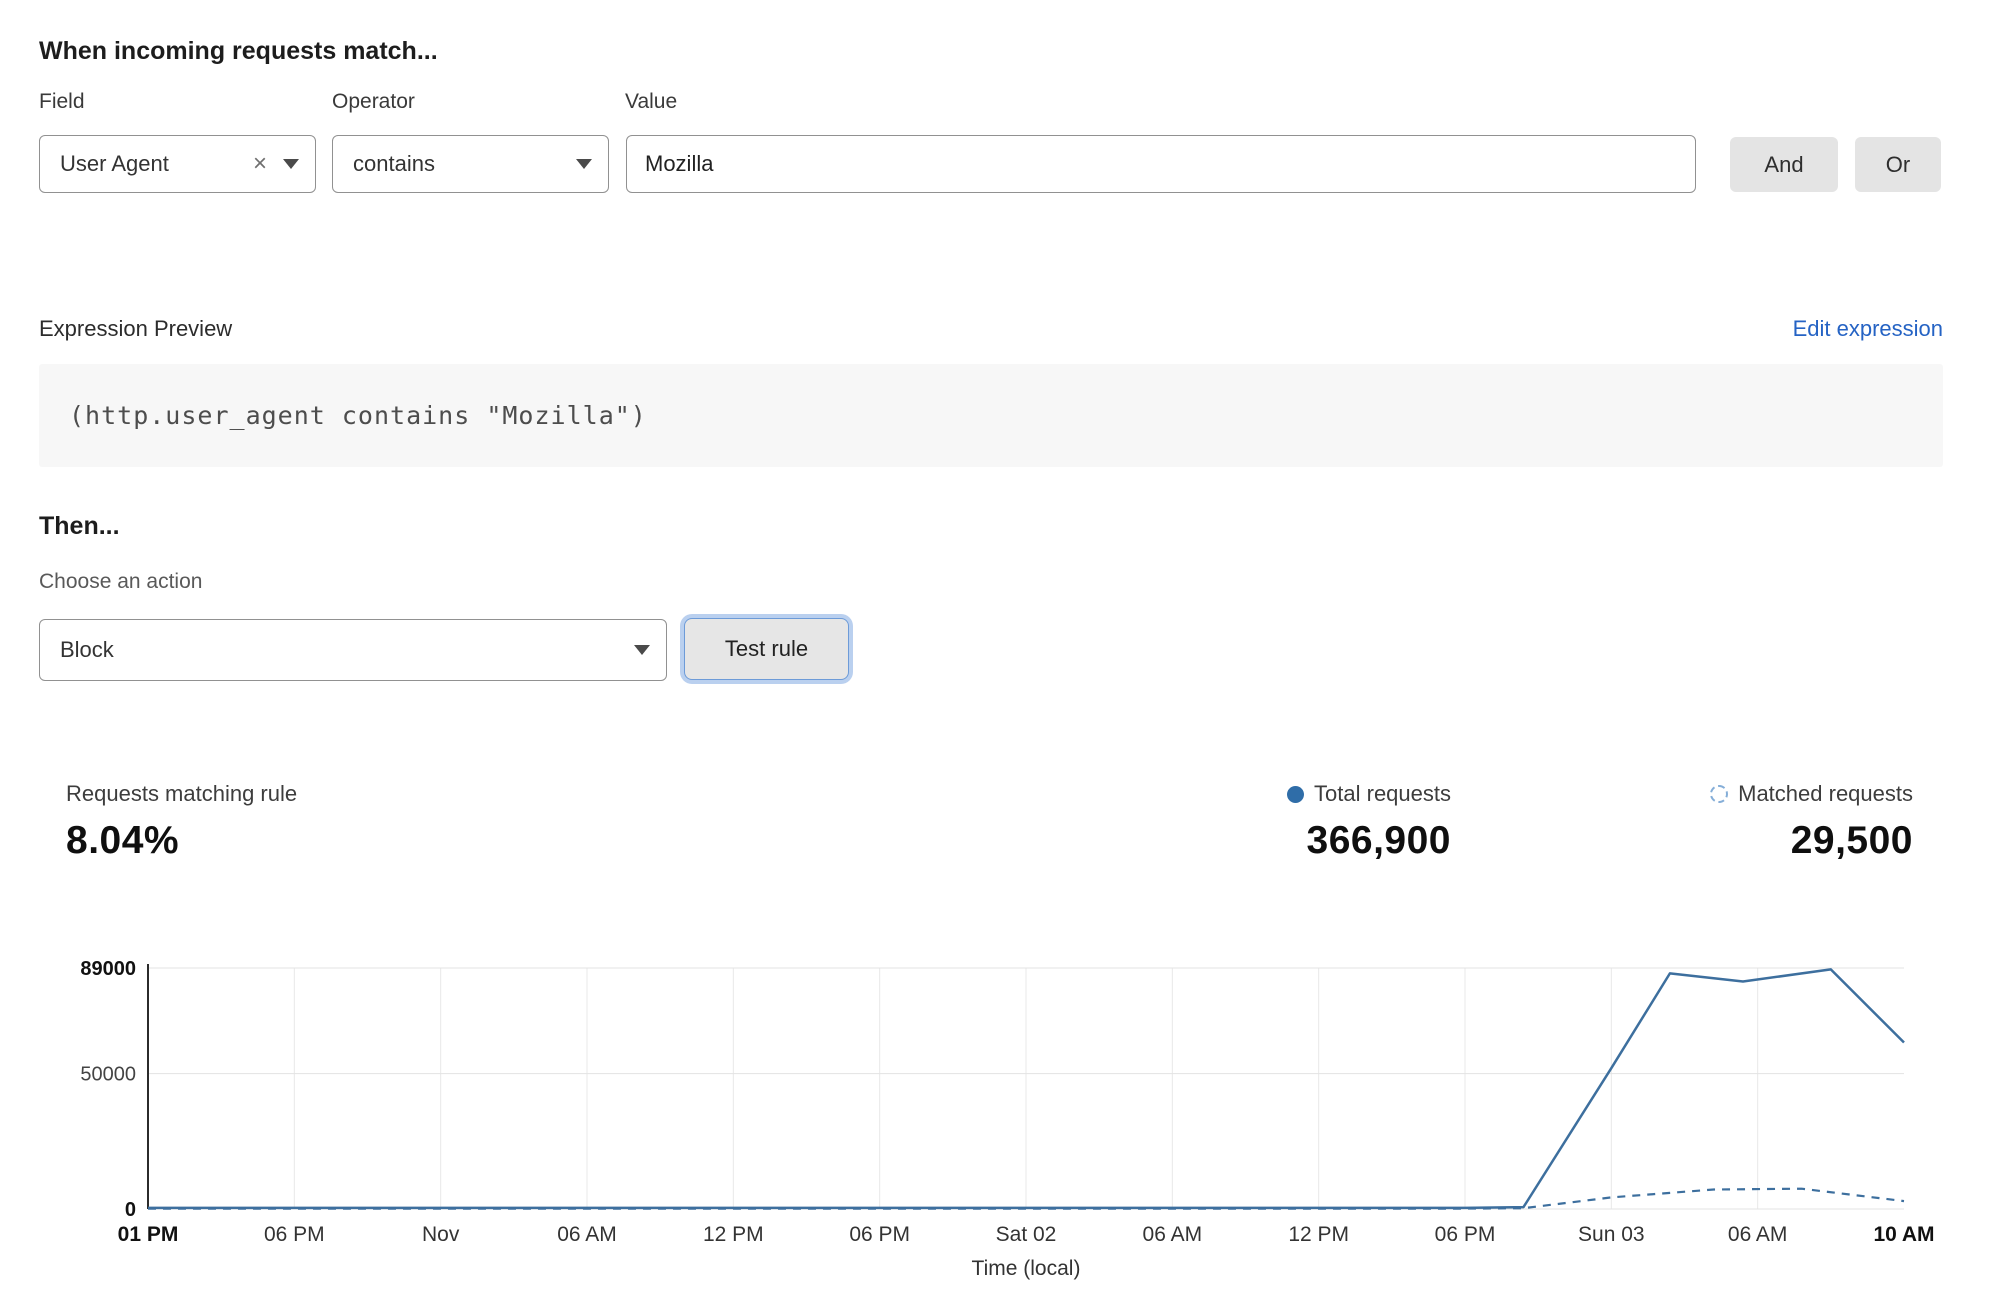  What do you see at coordinates (177, 164) in the screenshot?
I see `field-select: User Agent ×` at bounding box center [177, 164].